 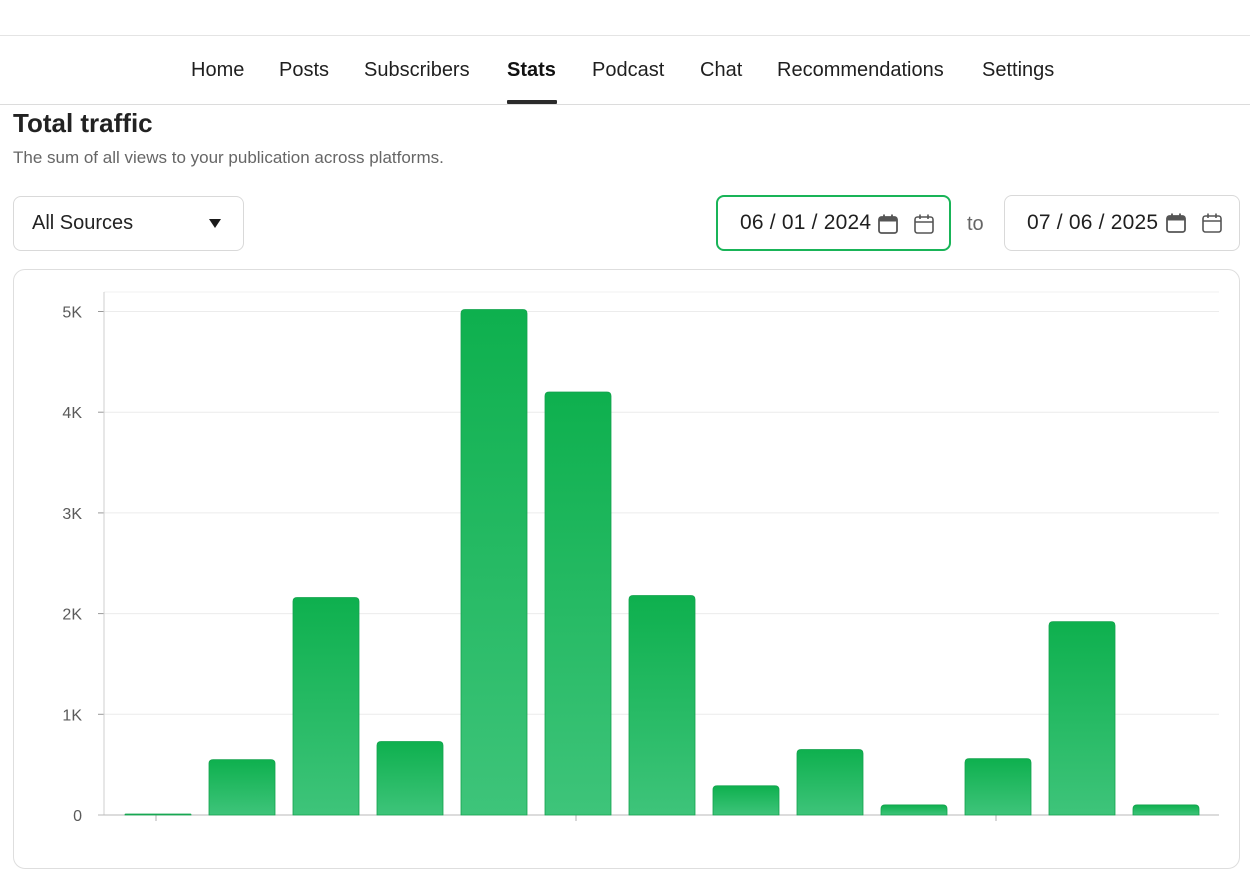 I want to click on active-tab-indicator, so click(x=532, y=102).